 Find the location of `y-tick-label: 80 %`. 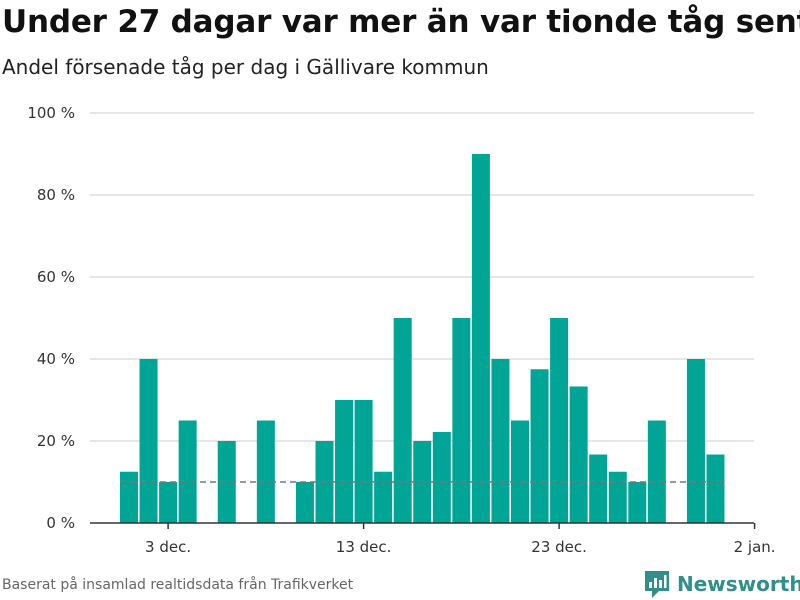

y-tick-label: 80 % is located at coordinates (56, 195).